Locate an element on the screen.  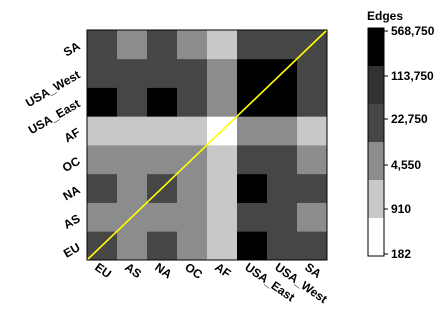
legend-label: 910 is located at coordinates (401, 209).